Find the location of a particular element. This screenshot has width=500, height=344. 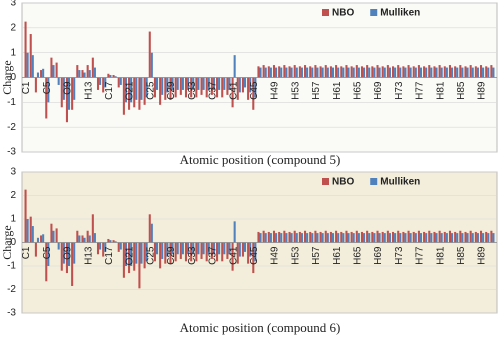

x-tick-label: C29 is located at coordinates (171, 255).